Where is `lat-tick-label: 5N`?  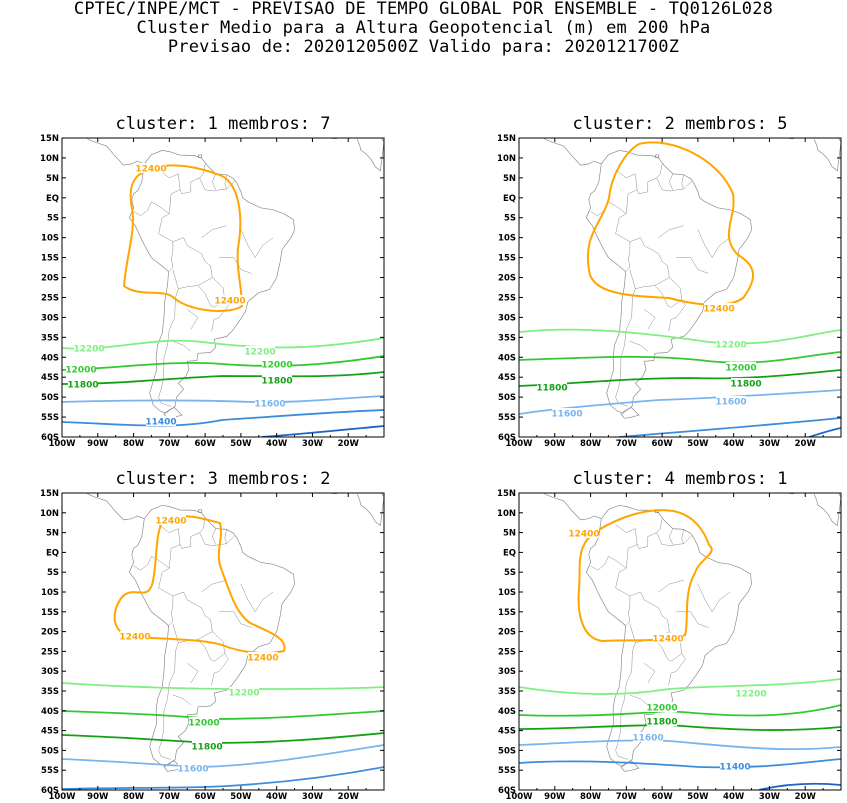
lat-tick-label: 5N is located at coordinates (52, 179).